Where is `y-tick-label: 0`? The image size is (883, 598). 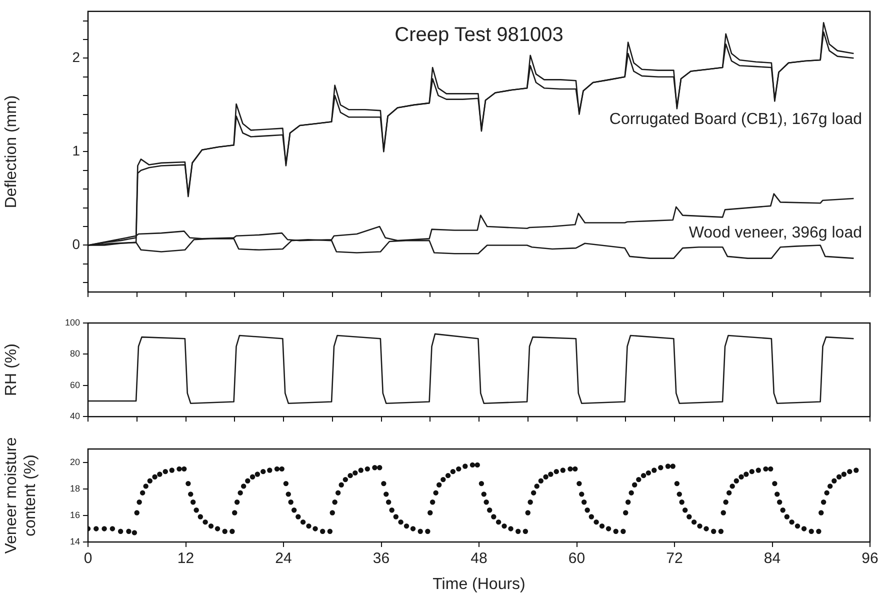 y-tick-label: 0 is located at coordinates (76, 244).